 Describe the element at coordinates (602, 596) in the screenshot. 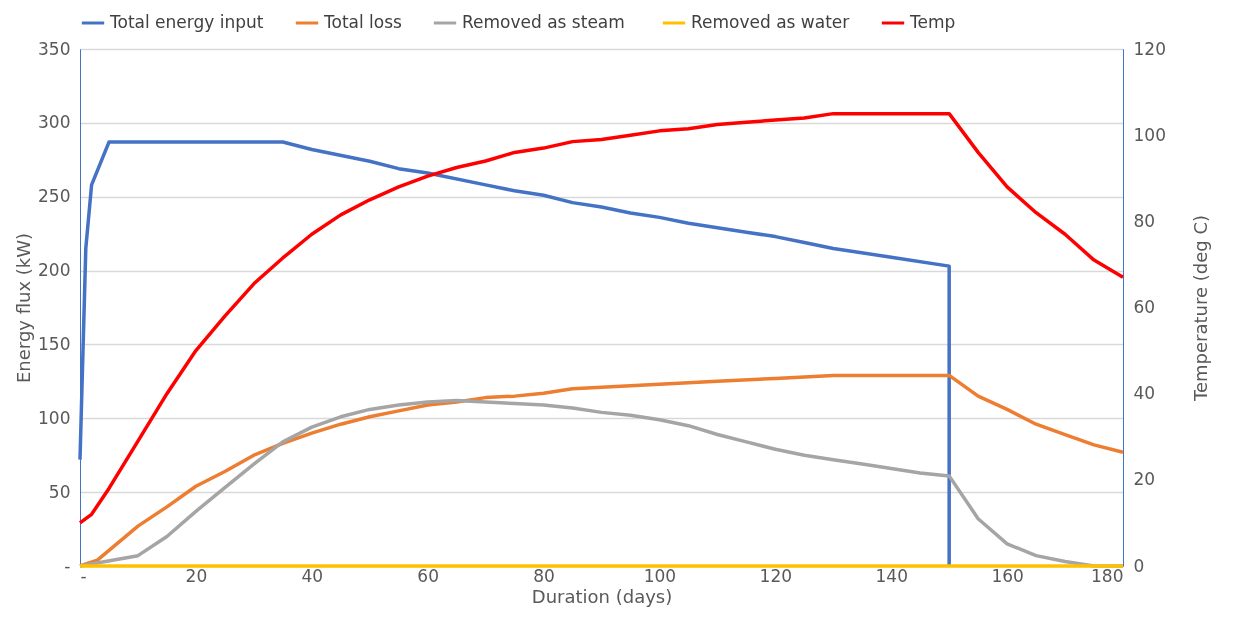

I see `x-axis-title: Duration (days)` at that location.